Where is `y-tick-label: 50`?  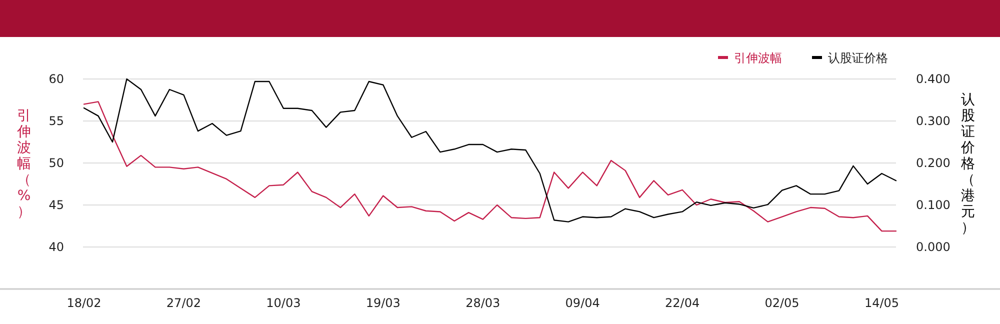
y-tick-label: 50 is located at coordinates (56, 163).